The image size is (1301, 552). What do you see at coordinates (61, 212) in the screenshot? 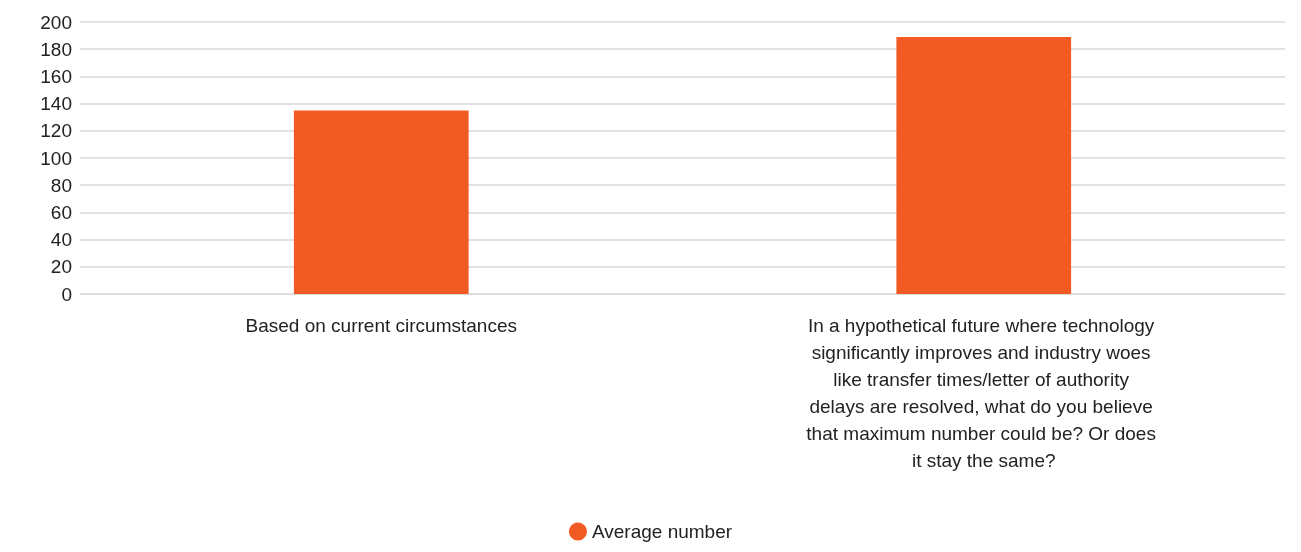
I see `y-tick-label: 60` at bounding box center [61, 212].